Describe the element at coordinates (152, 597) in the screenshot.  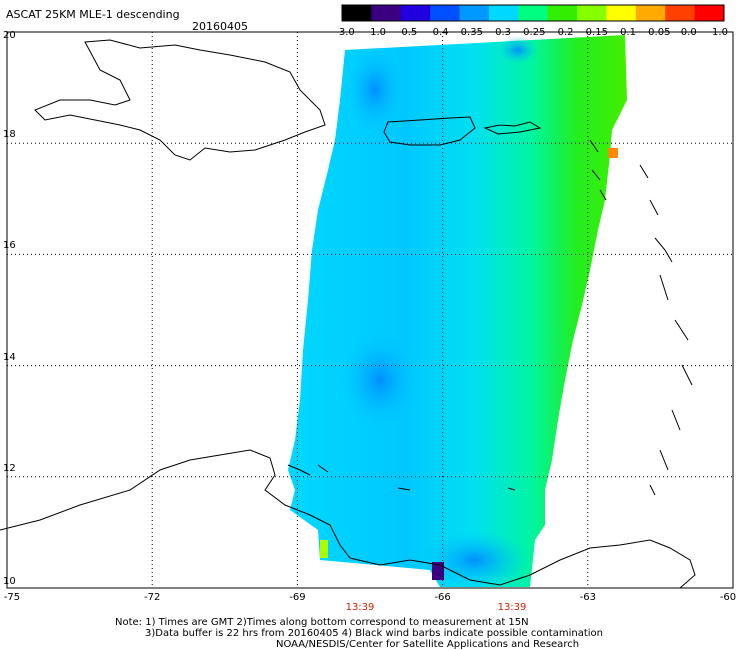
I see `longitude-tick-label: -72` at that location.